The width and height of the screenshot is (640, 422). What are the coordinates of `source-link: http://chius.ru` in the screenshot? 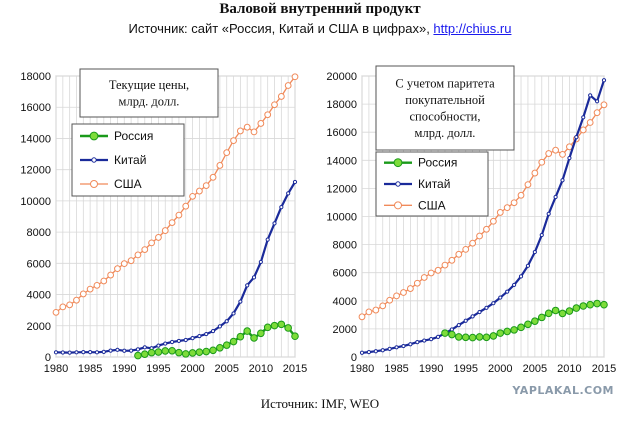 It's located at (472, 28).